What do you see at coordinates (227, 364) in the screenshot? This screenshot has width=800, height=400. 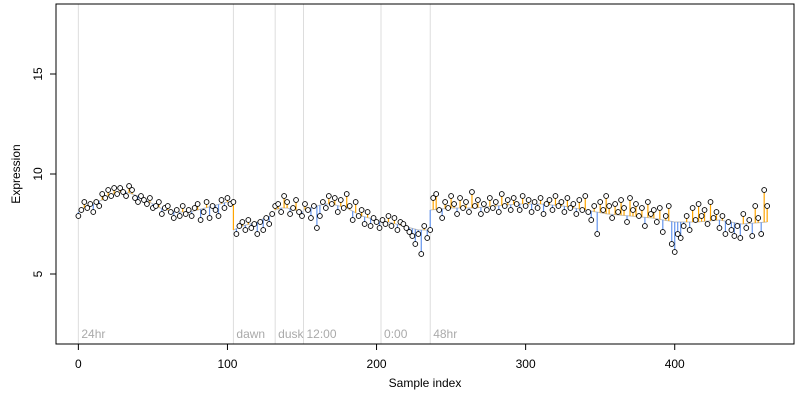 I see `x-tick-label: 100` at bounding box center [227, 364].